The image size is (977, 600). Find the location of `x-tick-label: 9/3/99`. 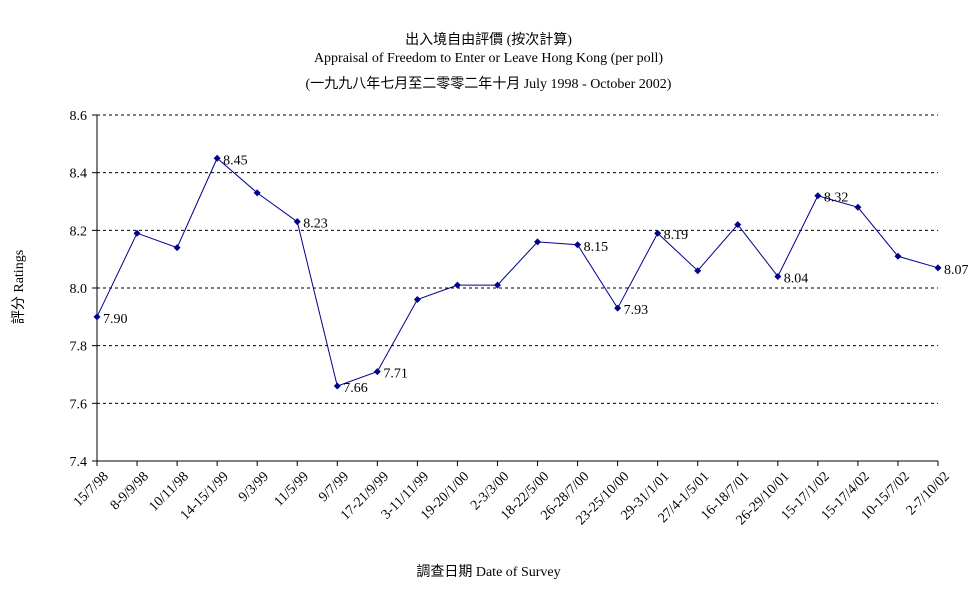

x-tick-label: 9/3/99 is located at coordinates (254, 487).